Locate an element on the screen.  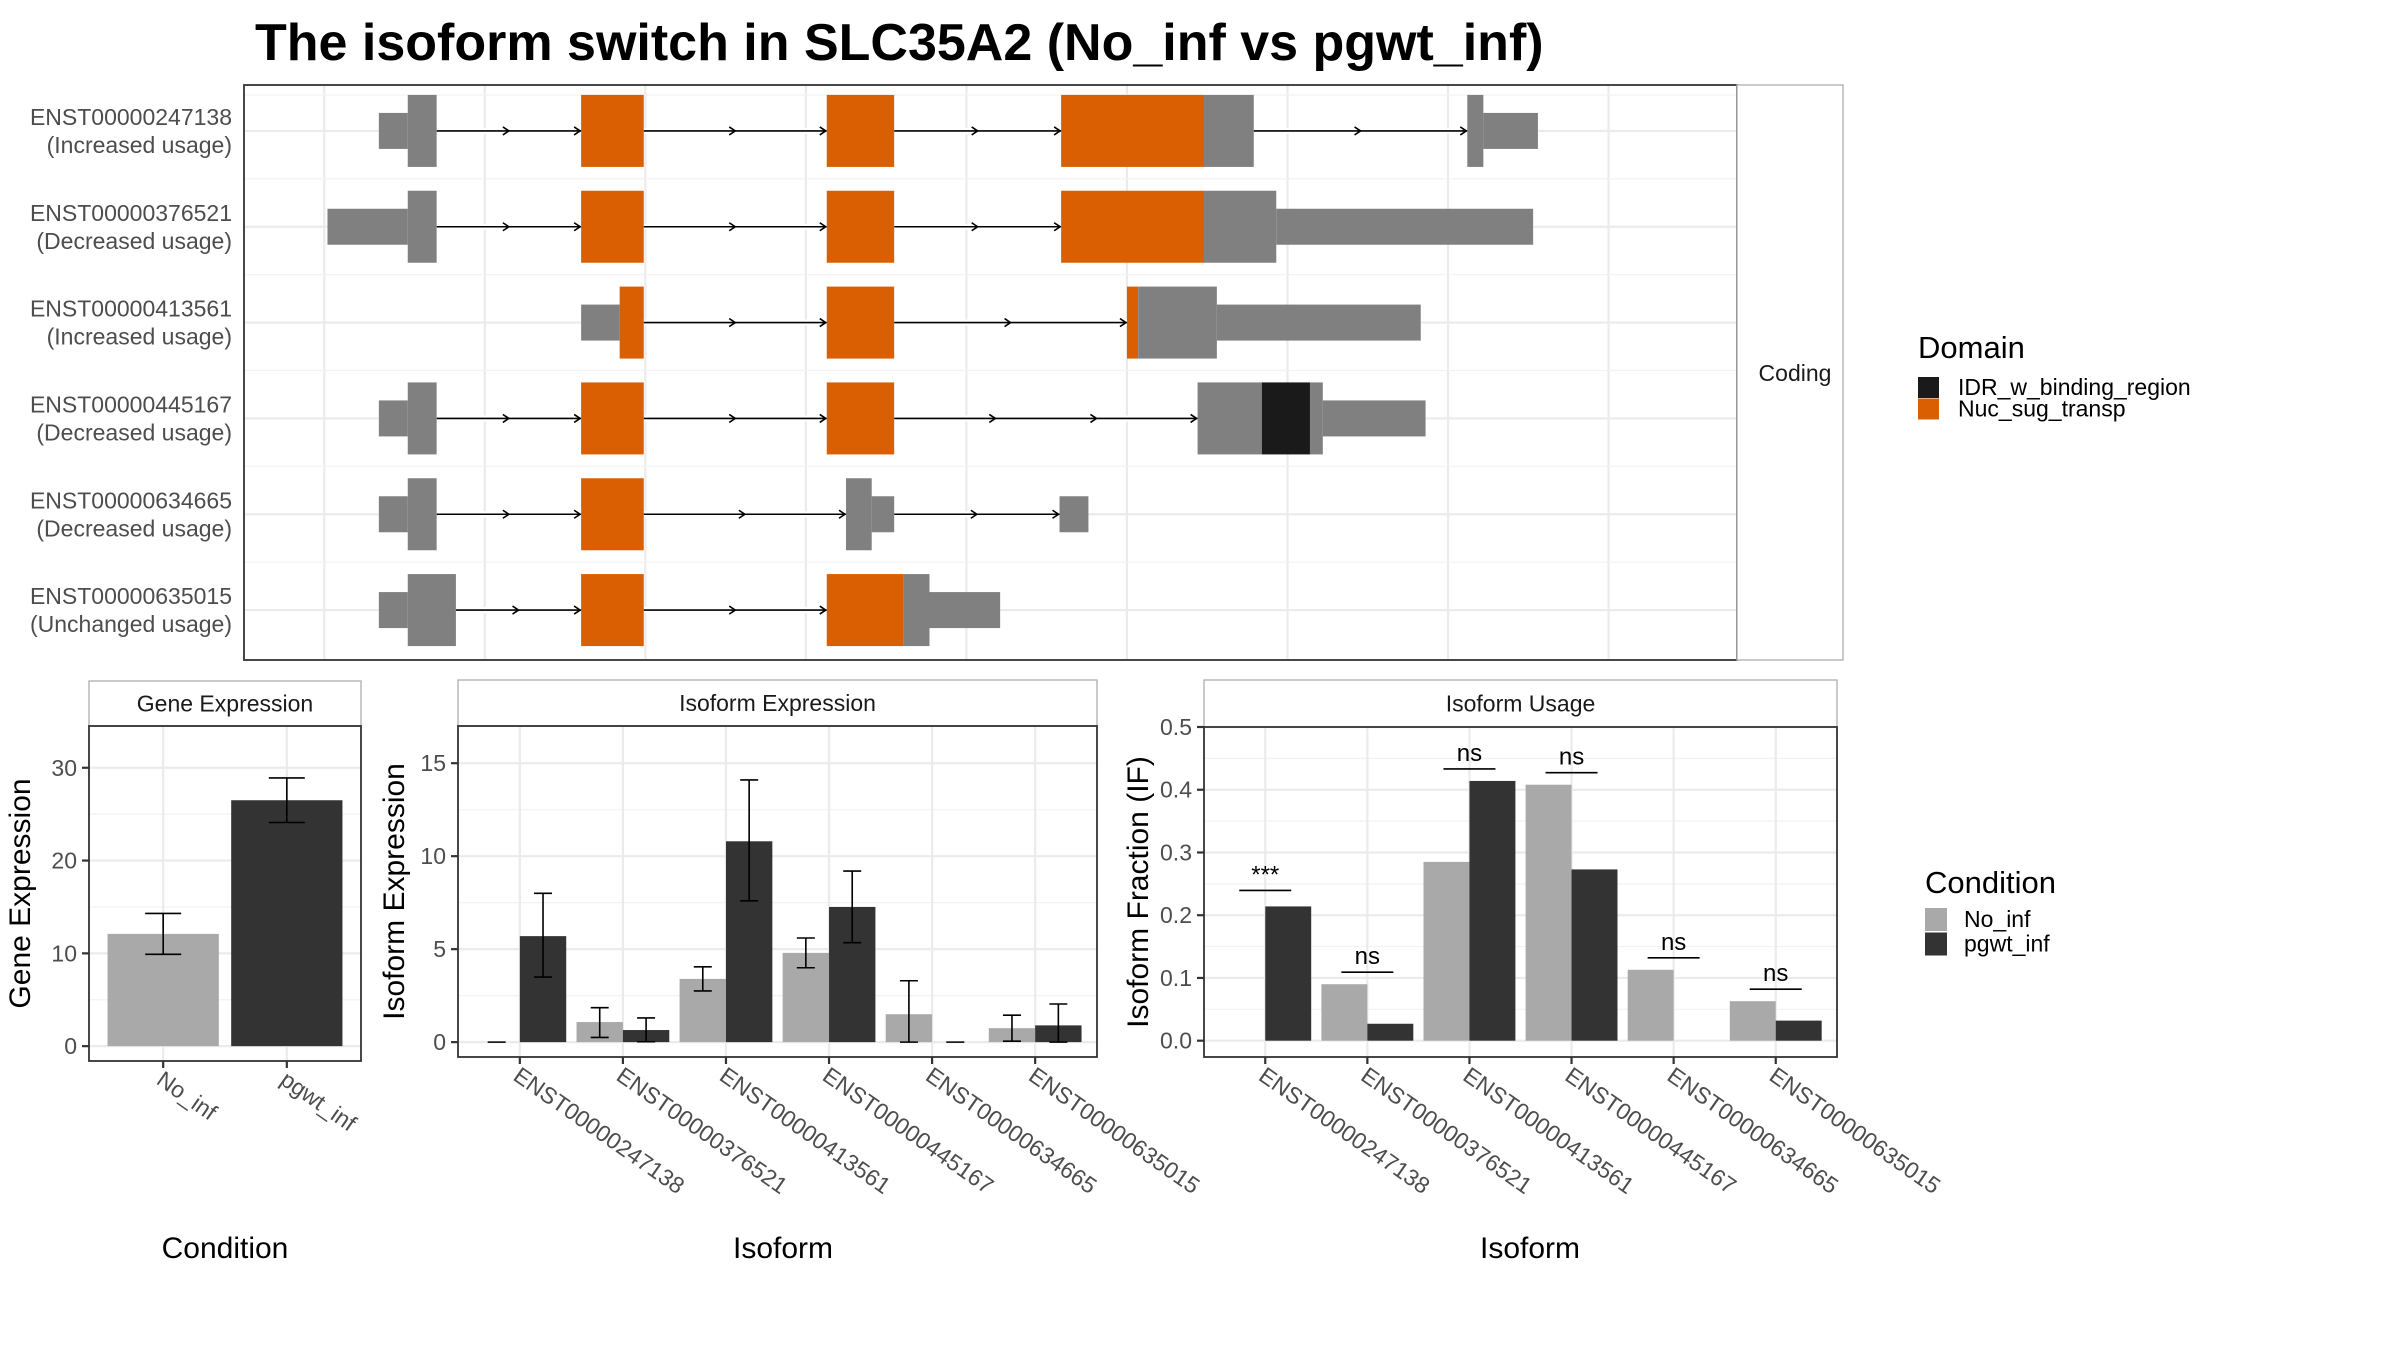
transcript-id-label: ENST00000445167 is located at coordinates (131, 404).